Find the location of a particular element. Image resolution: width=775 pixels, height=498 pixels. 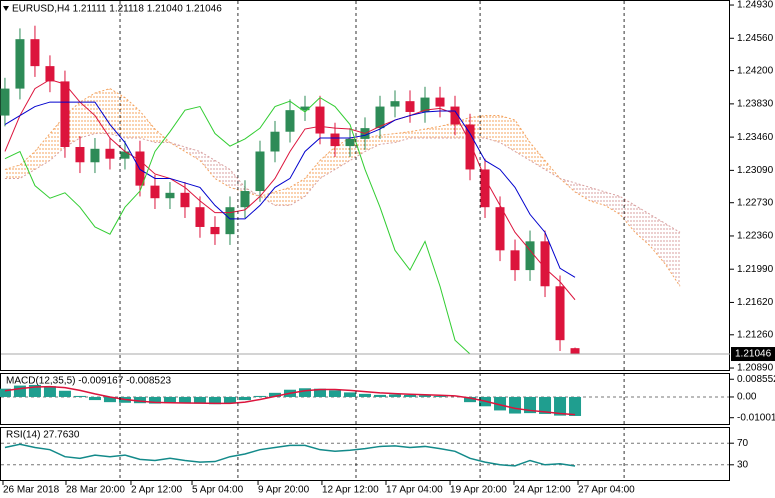

x-tick-label: 12 Apr 12:00 is located at coordinates (350, 490).